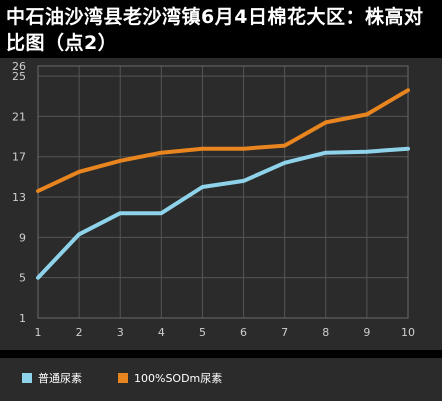 Image resolution: width=442 pixels, height=401 pixels. Describe the element at coordinates (284, 332) in the screenshot. I see `x-tick-label: 7` at that location.